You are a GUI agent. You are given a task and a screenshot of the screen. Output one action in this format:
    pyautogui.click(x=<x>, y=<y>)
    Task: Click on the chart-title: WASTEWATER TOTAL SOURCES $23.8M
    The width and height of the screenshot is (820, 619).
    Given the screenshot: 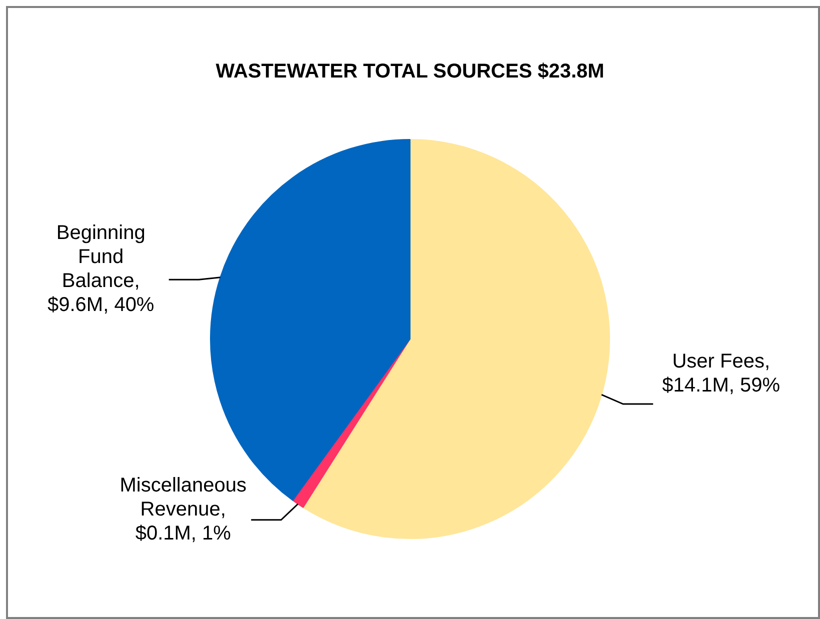 What is the action you would take?
    pyautogui.click(x=410, y=71)
    